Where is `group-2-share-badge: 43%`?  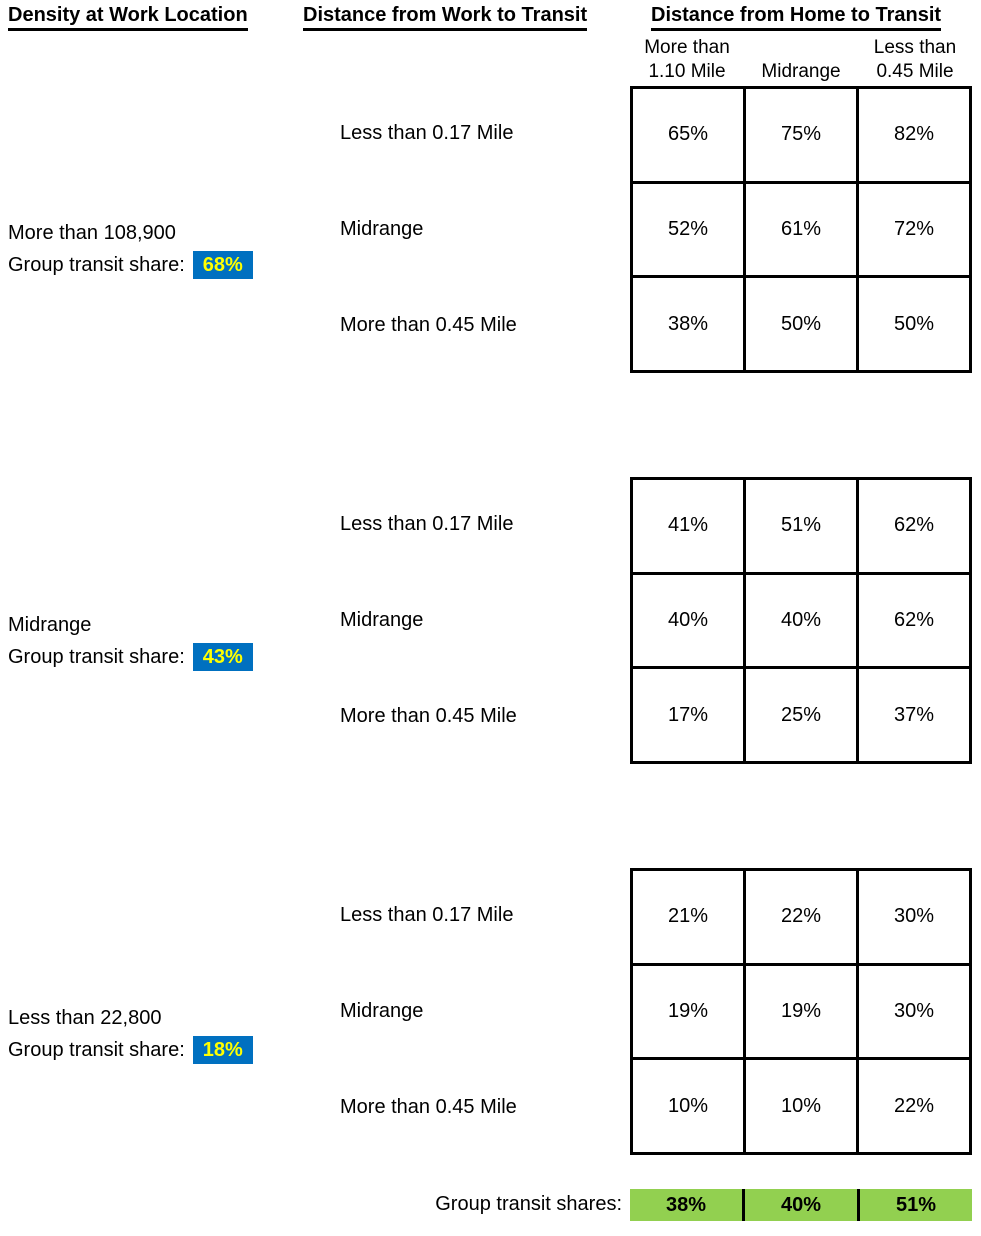
group-2-share-badge: 43% is located at coordinates (222, 657).